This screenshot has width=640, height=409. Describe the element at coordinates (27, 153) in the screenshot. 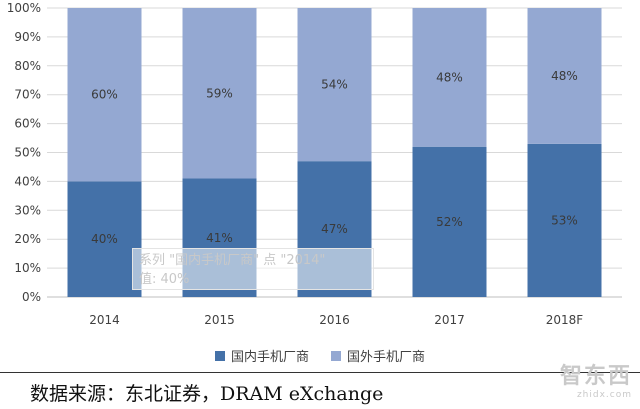

I see `y-tick-label: 50%` at that location.